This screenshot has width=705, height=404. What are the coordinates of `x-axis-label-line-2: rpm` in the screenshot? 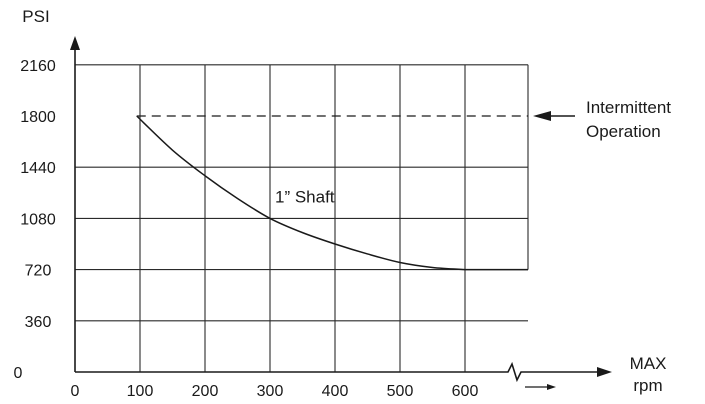 It's located at (647, 385).